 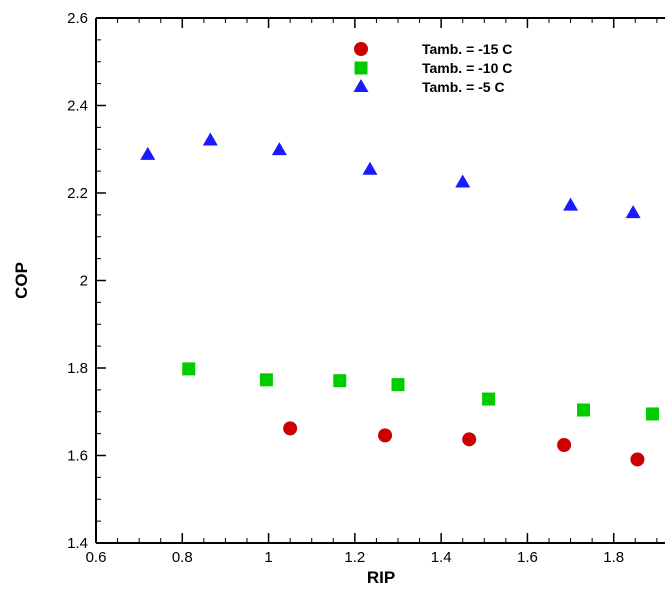 I want to click on x-tick-label: 1.6, so click(x=527, y=557).